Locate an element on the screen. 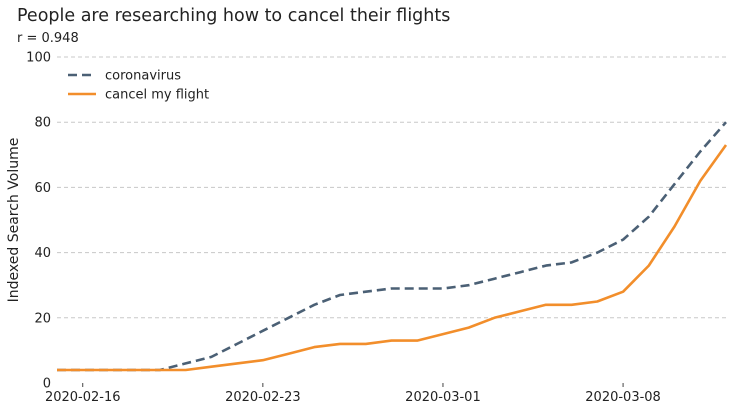 The height and width of the screenshot is (410, 733). chart-subtitle: r = 0.948 is located at coordinates (48, 38).